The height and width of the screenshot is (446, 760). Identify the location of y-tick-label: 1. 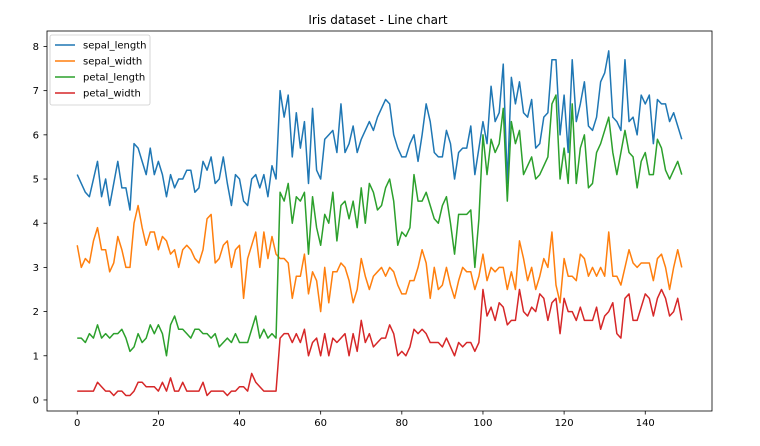
(36, 356).